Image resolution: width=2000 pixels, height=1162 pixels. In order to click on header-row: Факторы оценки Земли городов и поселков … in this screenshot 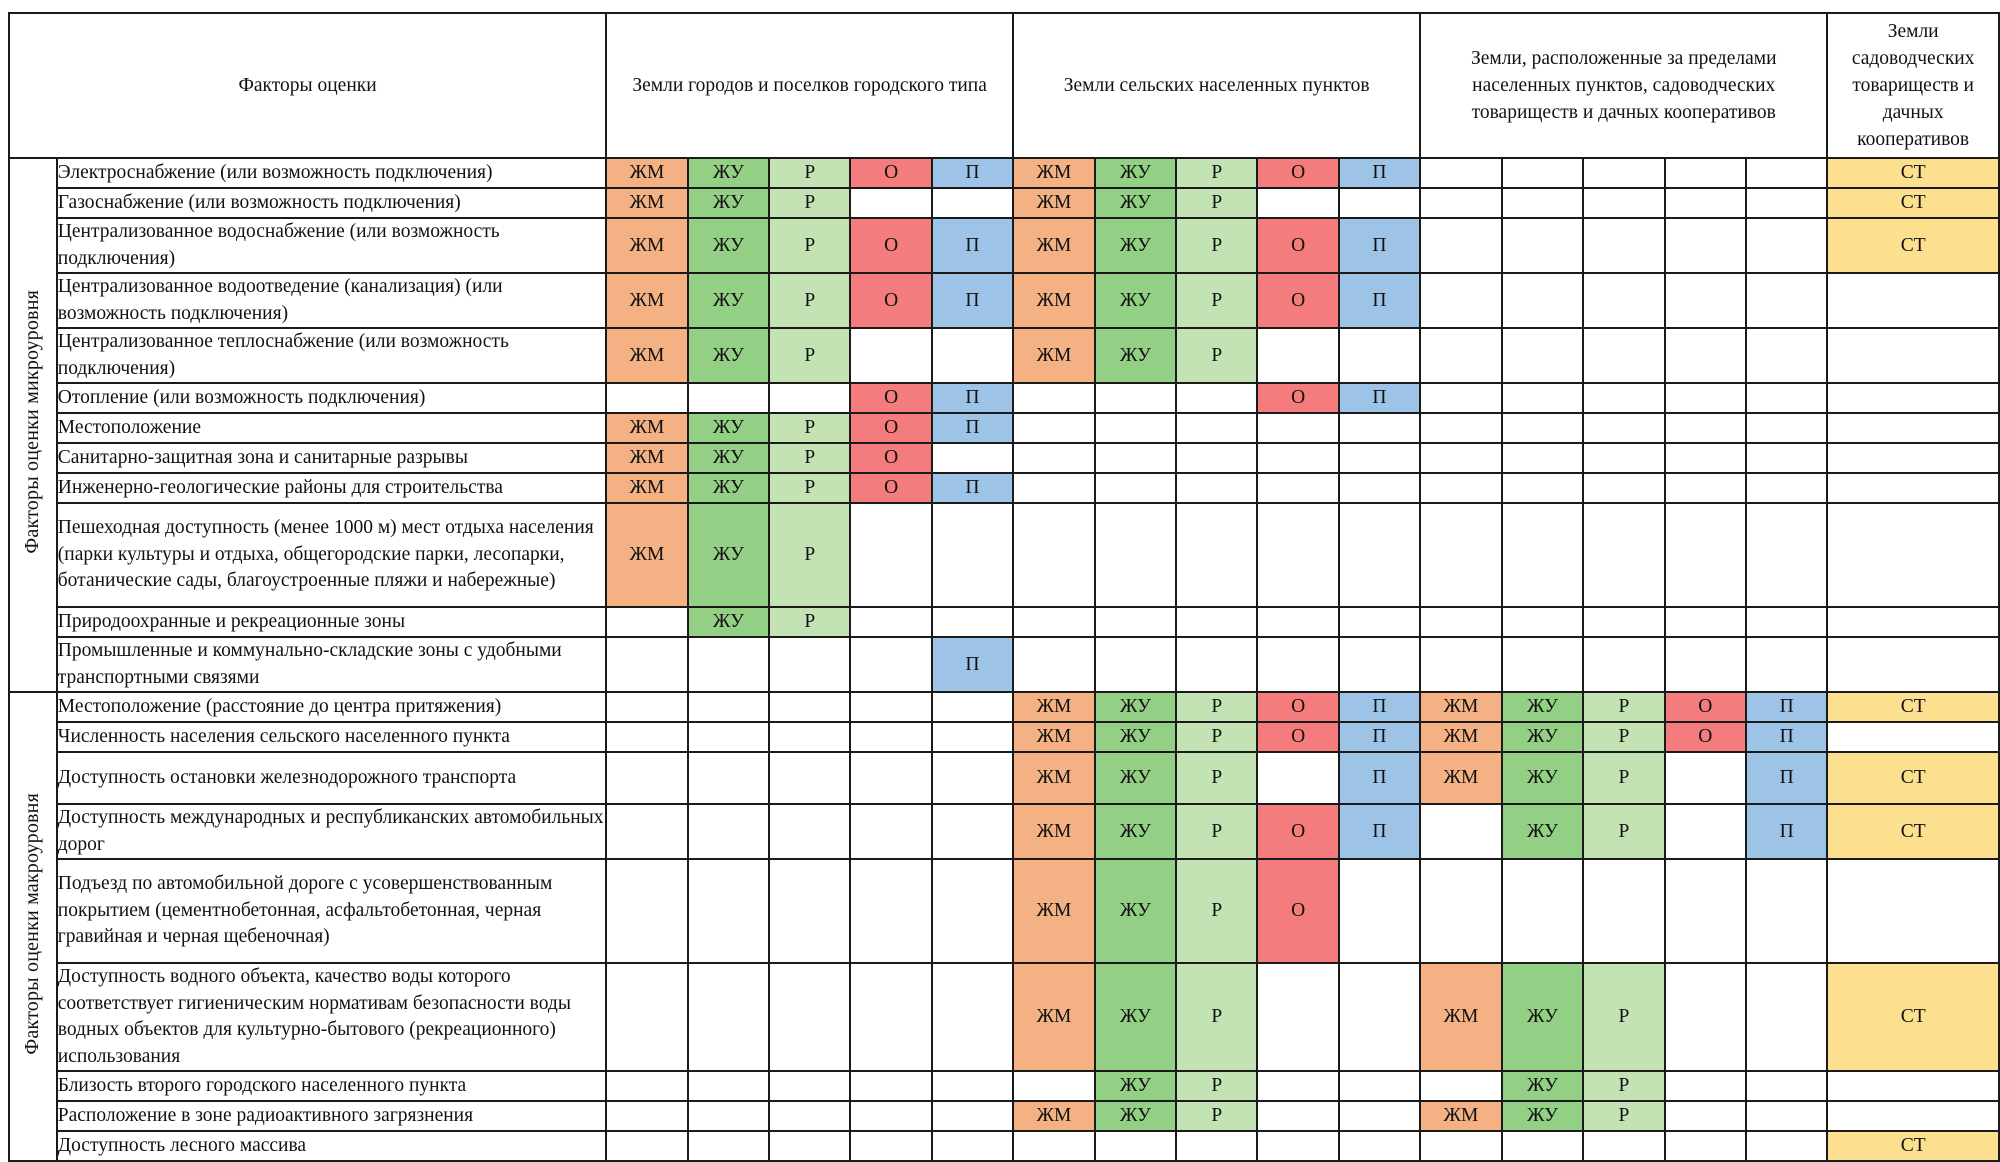, I will do `click(1003, 85)`.